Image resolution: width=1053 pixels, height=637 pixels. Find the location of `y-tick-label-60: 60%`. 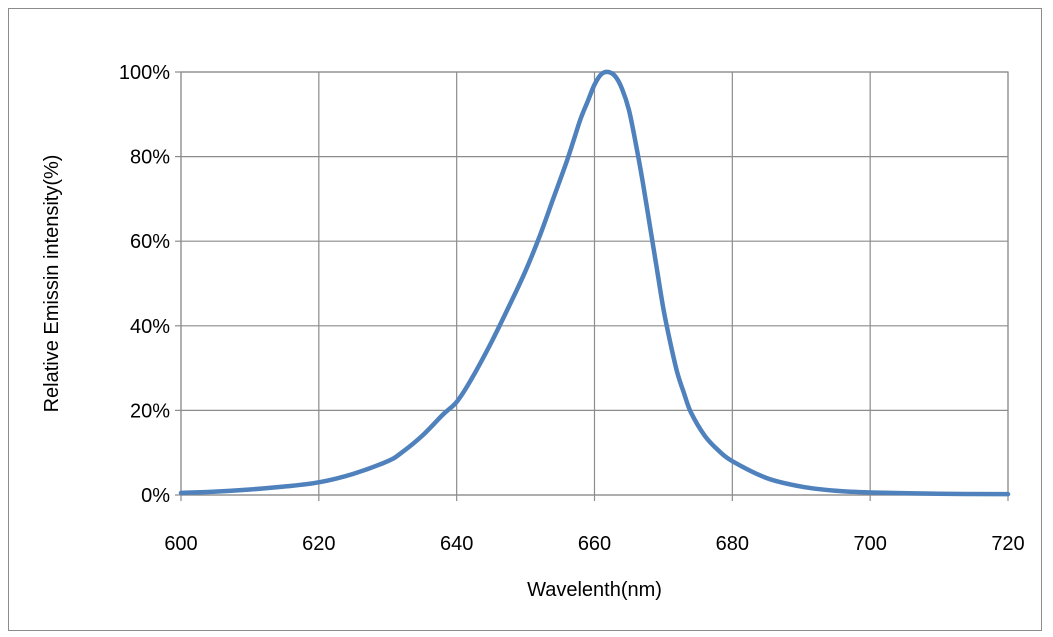

y-tick-label-60: 60% is located at coordinates (150, 242).